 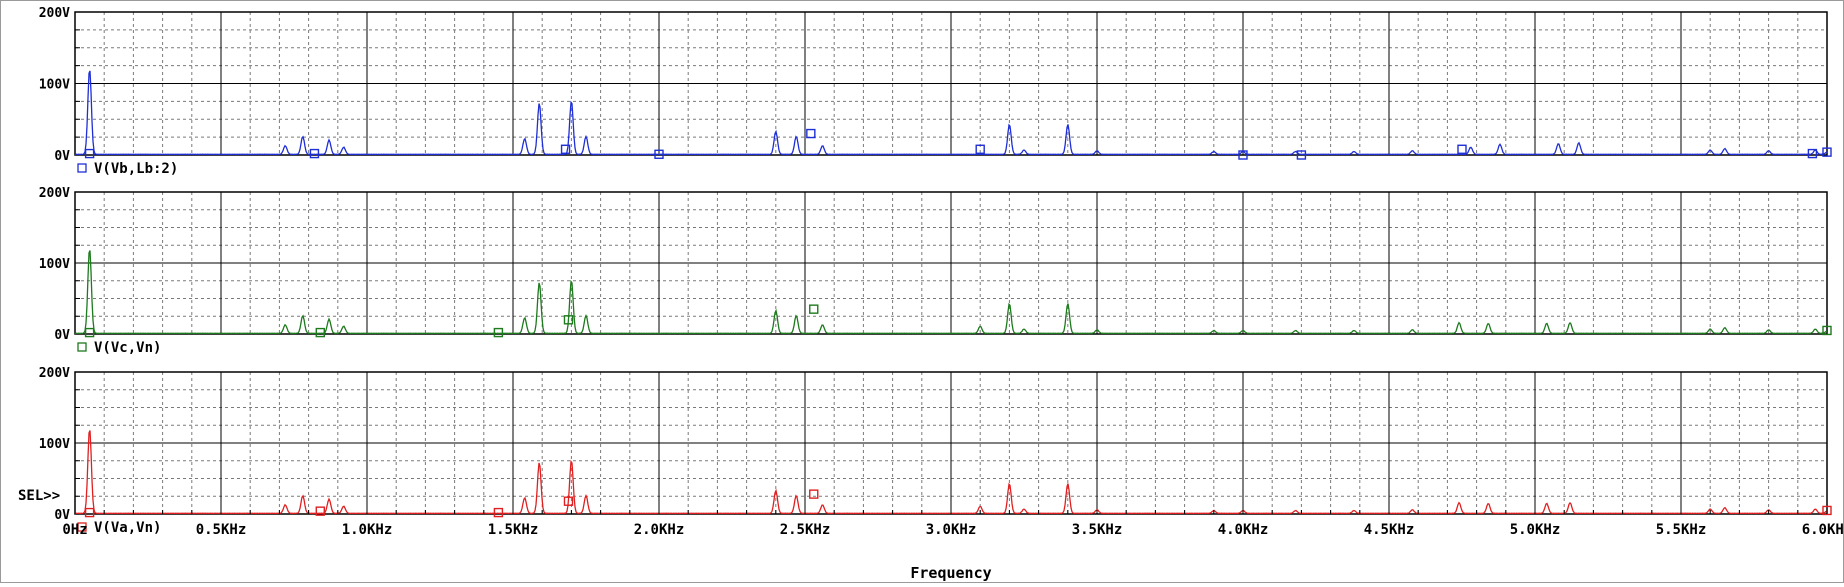 What do you see at coordinates (951, 530) in the screenshot?
I see `x-tick-label: 3.0KHz` at bounding box center [951, 530].